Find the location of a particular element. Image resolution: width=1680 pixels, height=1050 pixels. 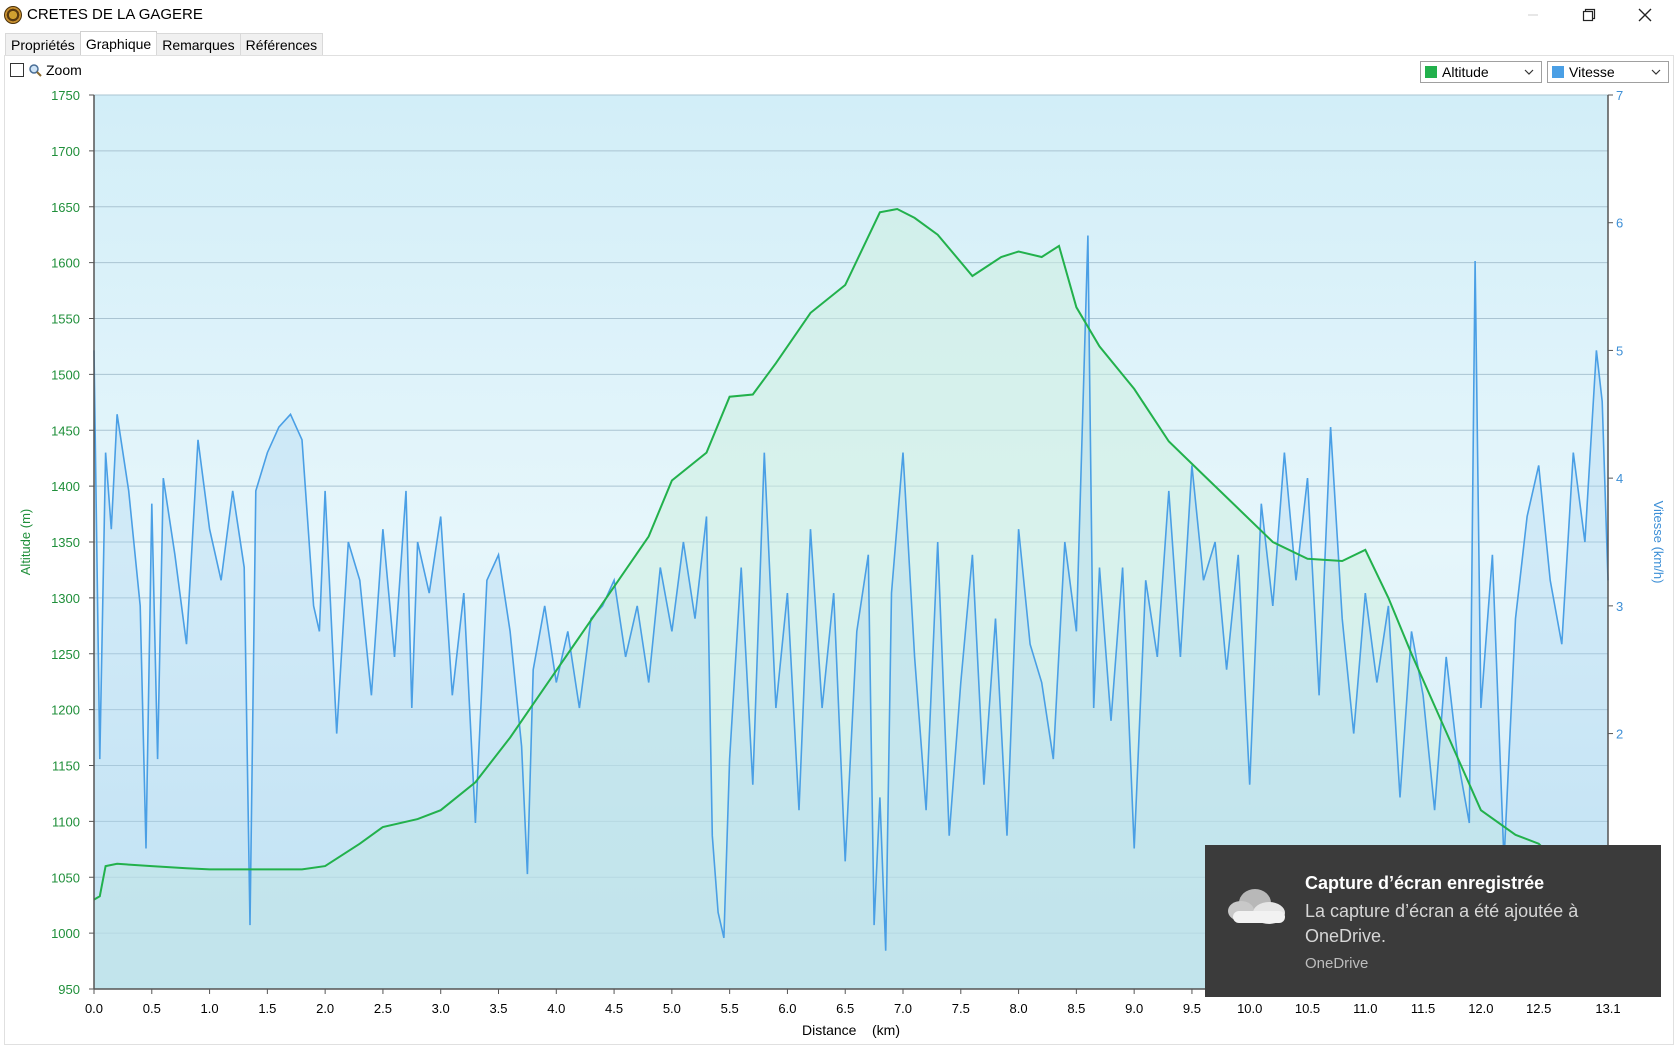

onedrive-cloud-icon is located at coordinates (1256, 906).